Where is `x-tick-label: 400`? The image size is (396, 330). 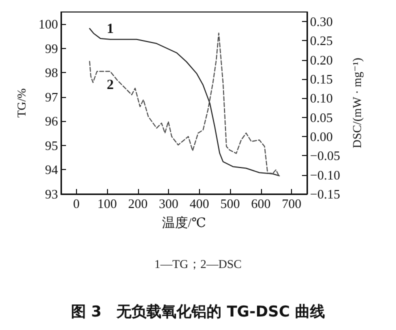 x-tick-label: 400 is located at coordinates (200, 203).